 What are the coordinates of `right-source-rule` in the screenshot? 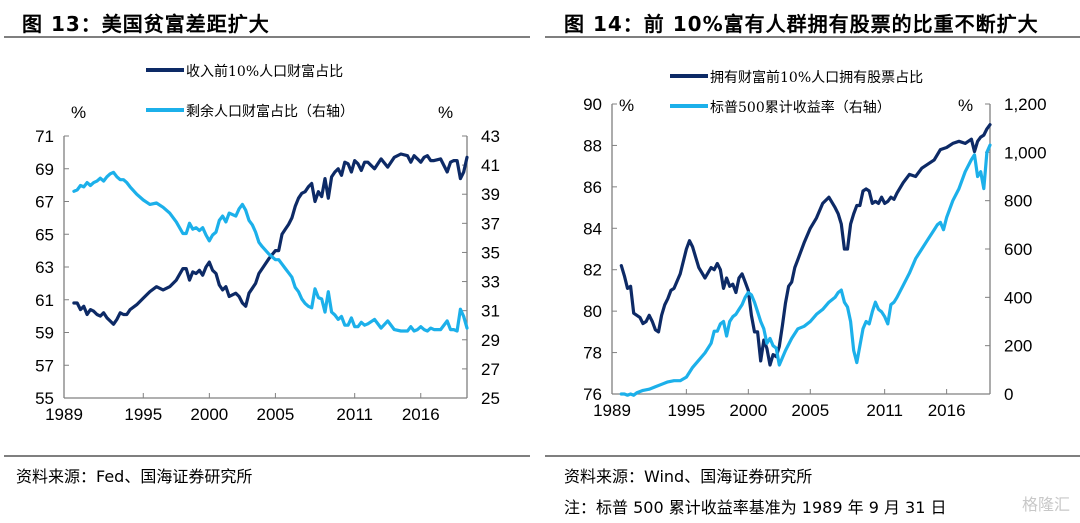 It's located at (812, 456).